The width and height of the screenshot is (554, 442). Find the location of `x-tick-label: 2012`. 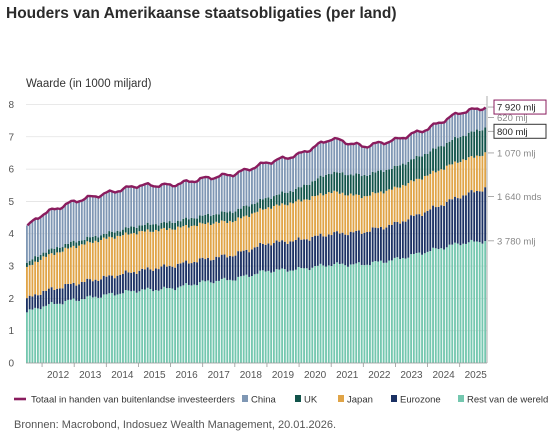

x-tick-label: 2012 is located at coordinates (58, 375).